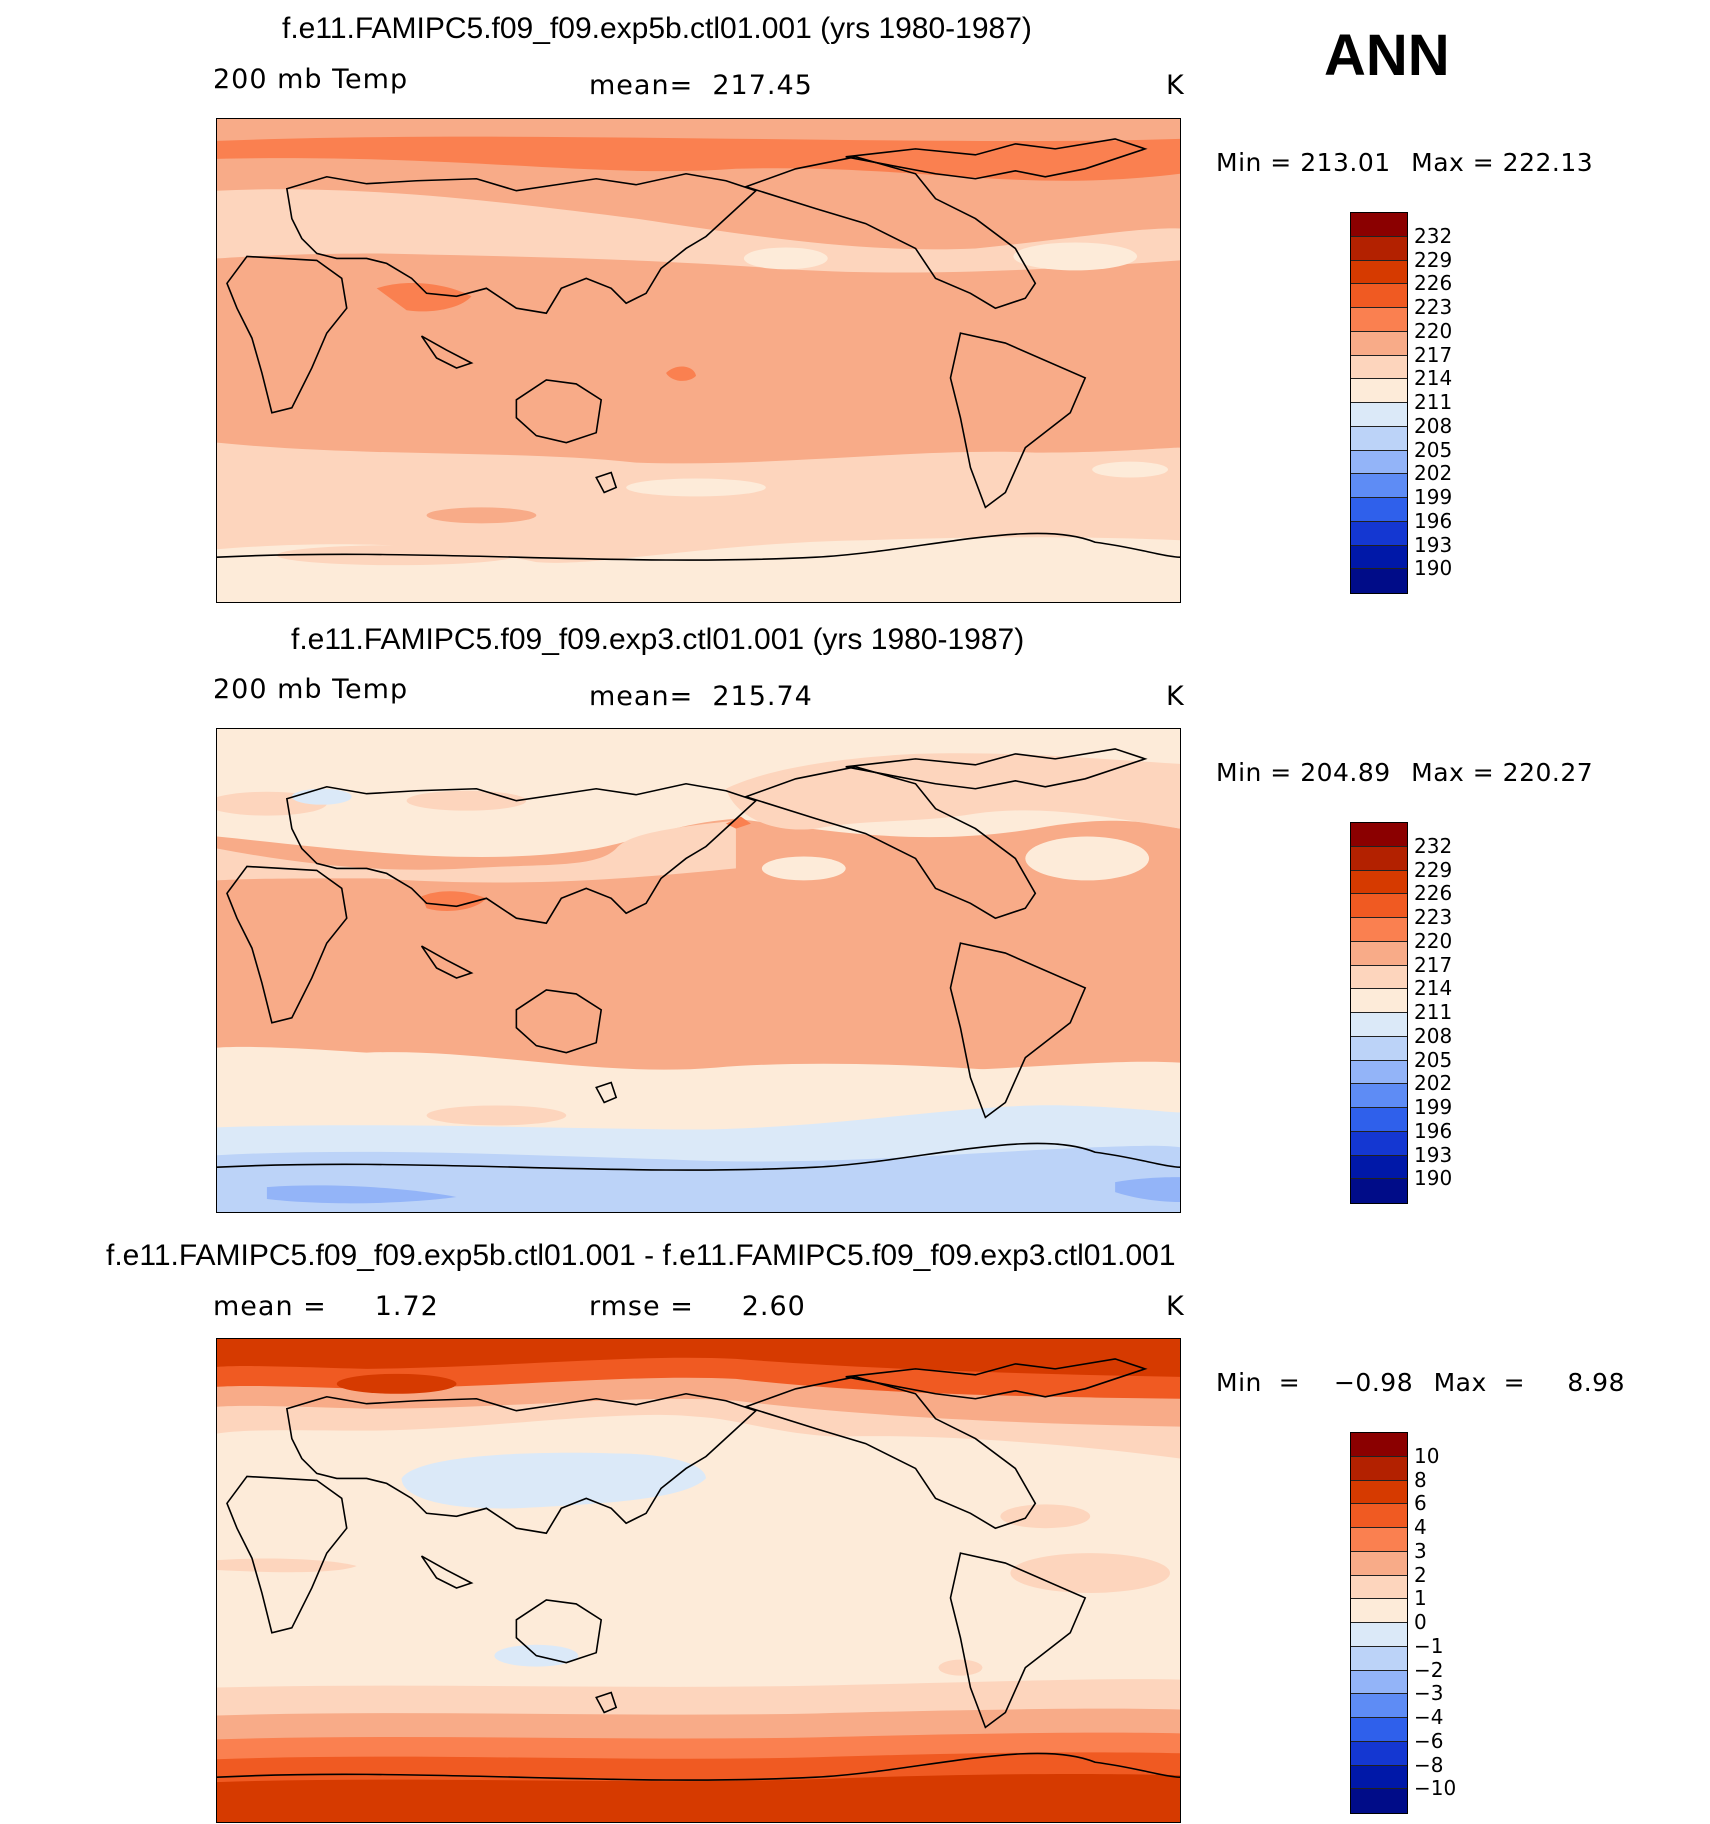 The height and width of the screenshot is (1824, 1710). I want to click on panel-3-colorbar, so click(1379, 1623).